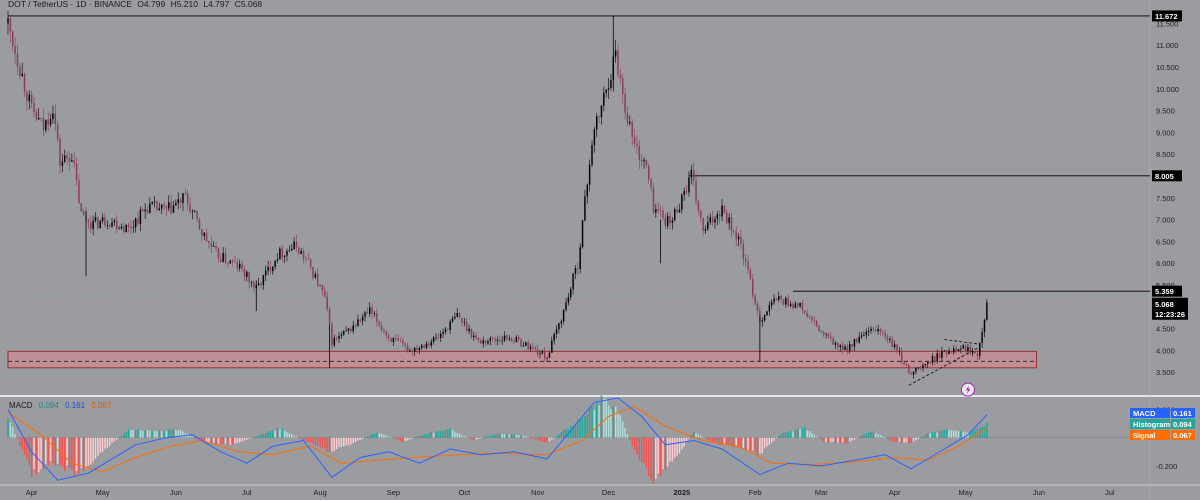  What do you see at coordinates (1165, 263) in the screenshot?
I see `price-tick-label: 6.000` at bounding box center [1165, 263].